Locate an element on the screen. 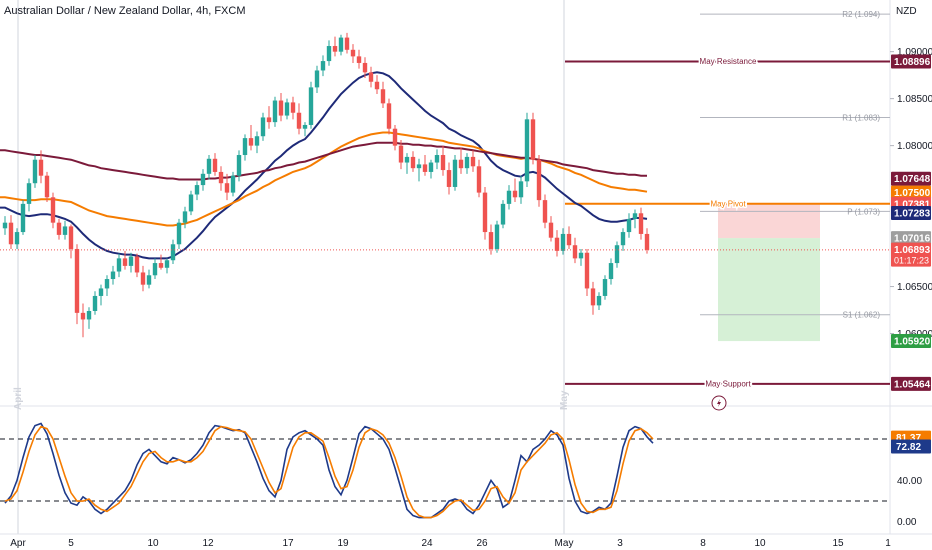  time-axis-label: 1 is located at coordinates (888, 543).